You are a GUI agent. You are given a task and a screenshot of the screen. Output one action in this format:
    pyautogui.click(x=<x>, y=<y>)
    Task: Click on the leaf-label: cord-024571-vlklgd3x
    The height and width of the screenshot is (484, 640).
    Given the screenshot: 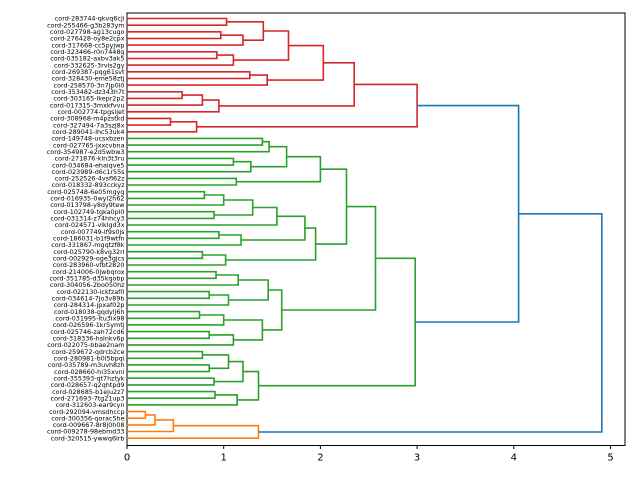 What is the action you would take?
    pyautogui.click(x=90, y=225)
    